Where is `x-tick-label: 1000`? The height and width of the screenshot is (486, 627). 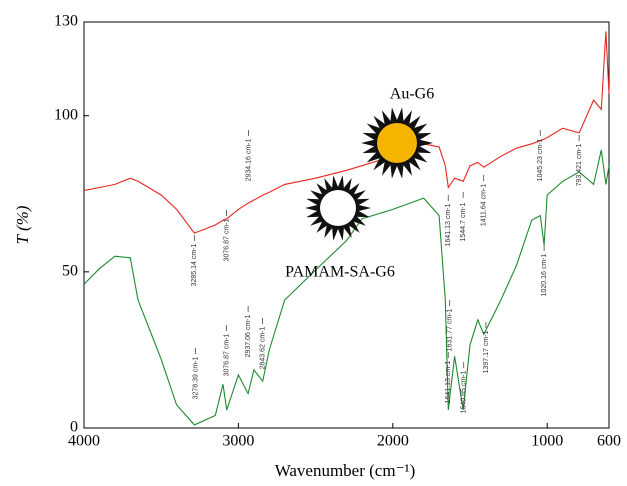
x-tick-label: 1000 is located at coordinates (547, 441).